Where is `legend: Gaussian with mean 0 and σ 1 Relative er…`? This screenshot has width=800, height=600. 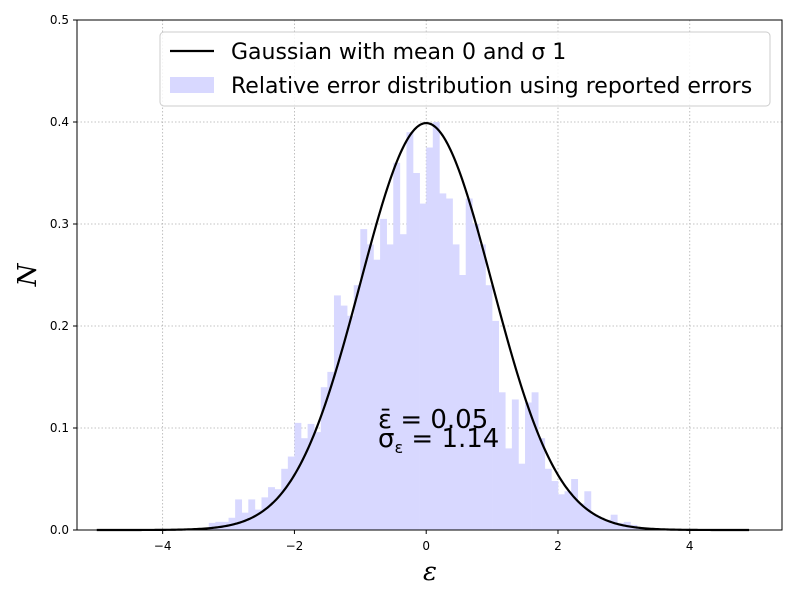
legend: Gaussian with mean 0 and σ 1 Relative er… is located at coordinates (465, 69).